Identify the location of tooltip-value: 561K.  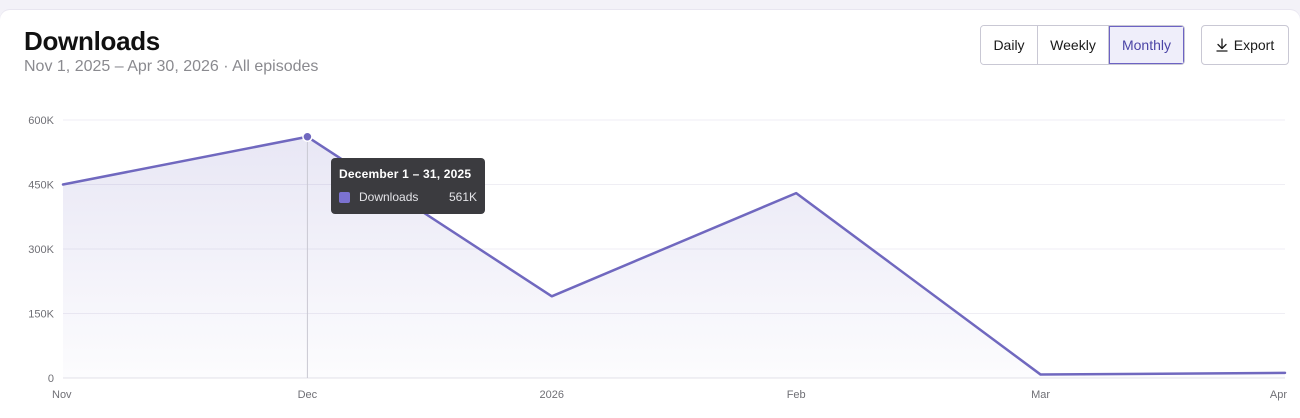
(462, 197).